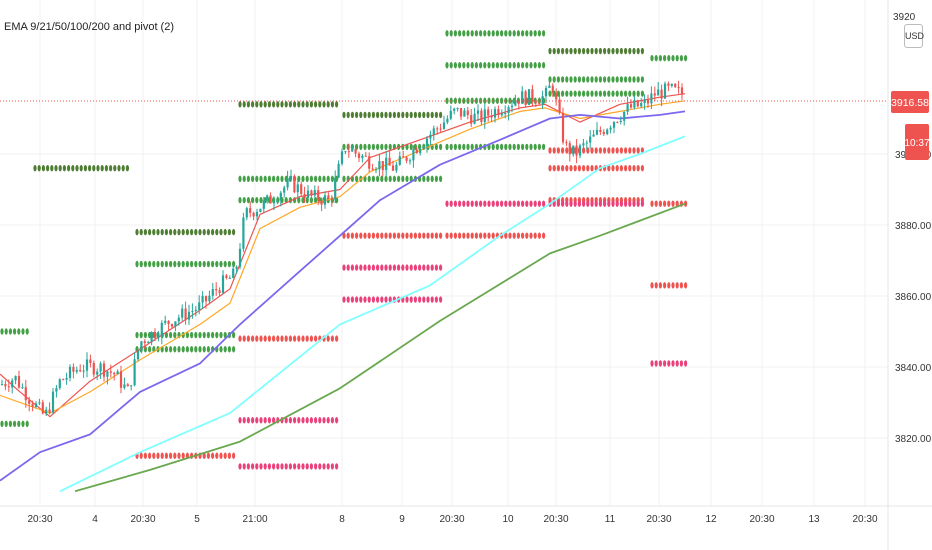  What do you see at coordinates (914, 36) in the screenshot?
I see `currency-button: USD` at bounding box center [914, 36].